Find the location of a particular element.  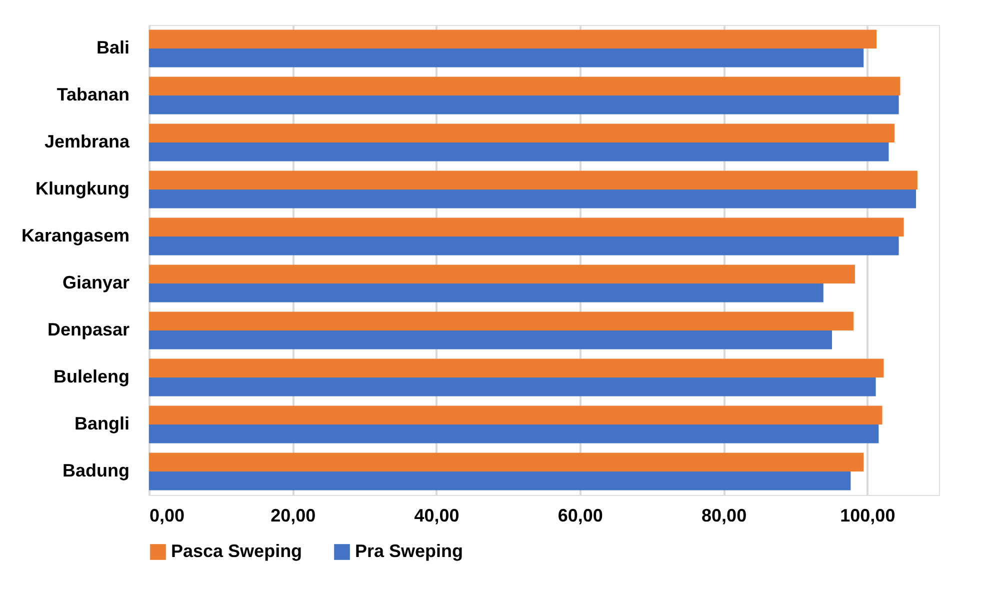

y-tick-label: Jembrana is located at coordinates (87, 142).